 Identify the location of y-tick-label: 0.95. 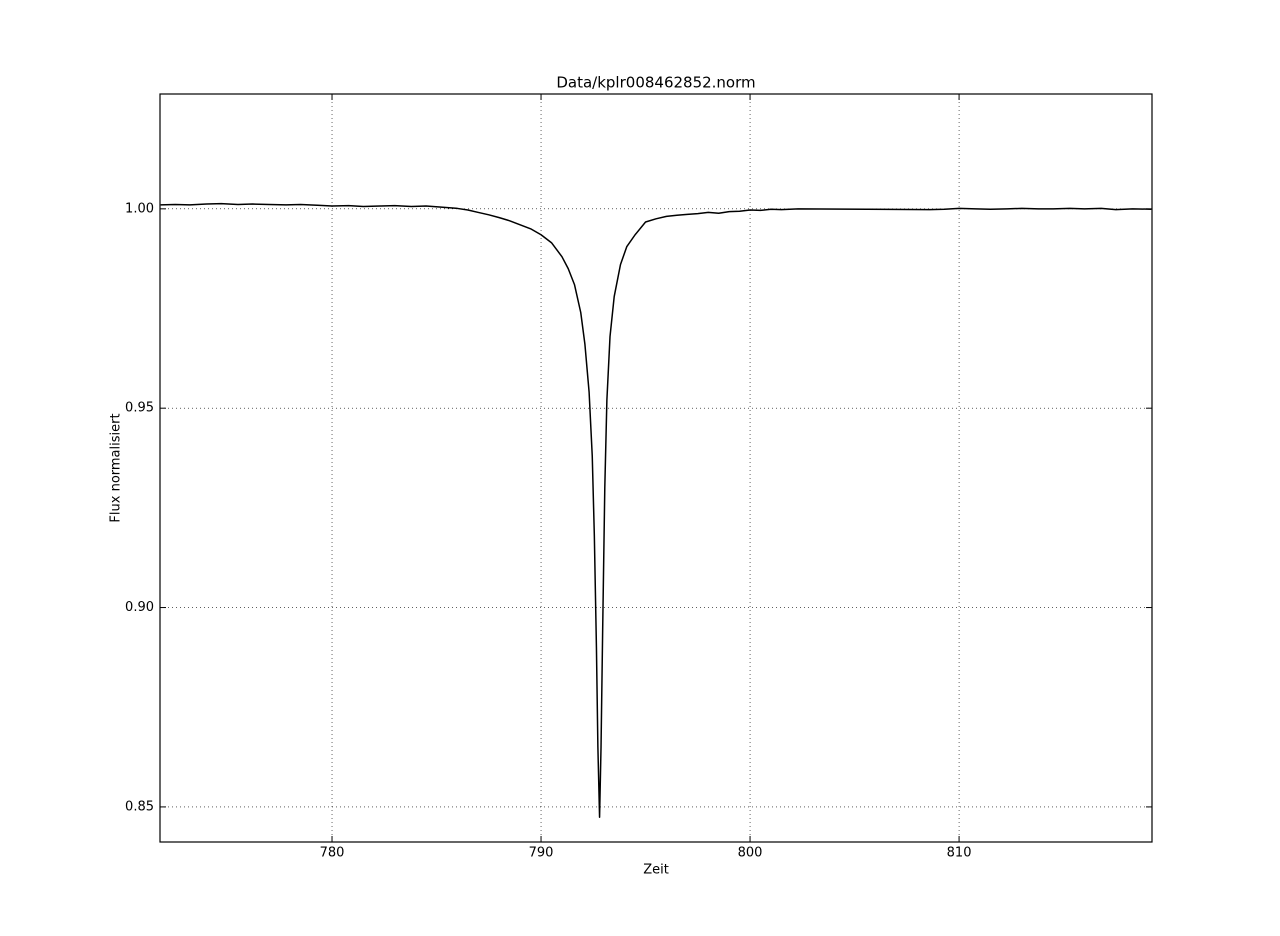
(139, 408).